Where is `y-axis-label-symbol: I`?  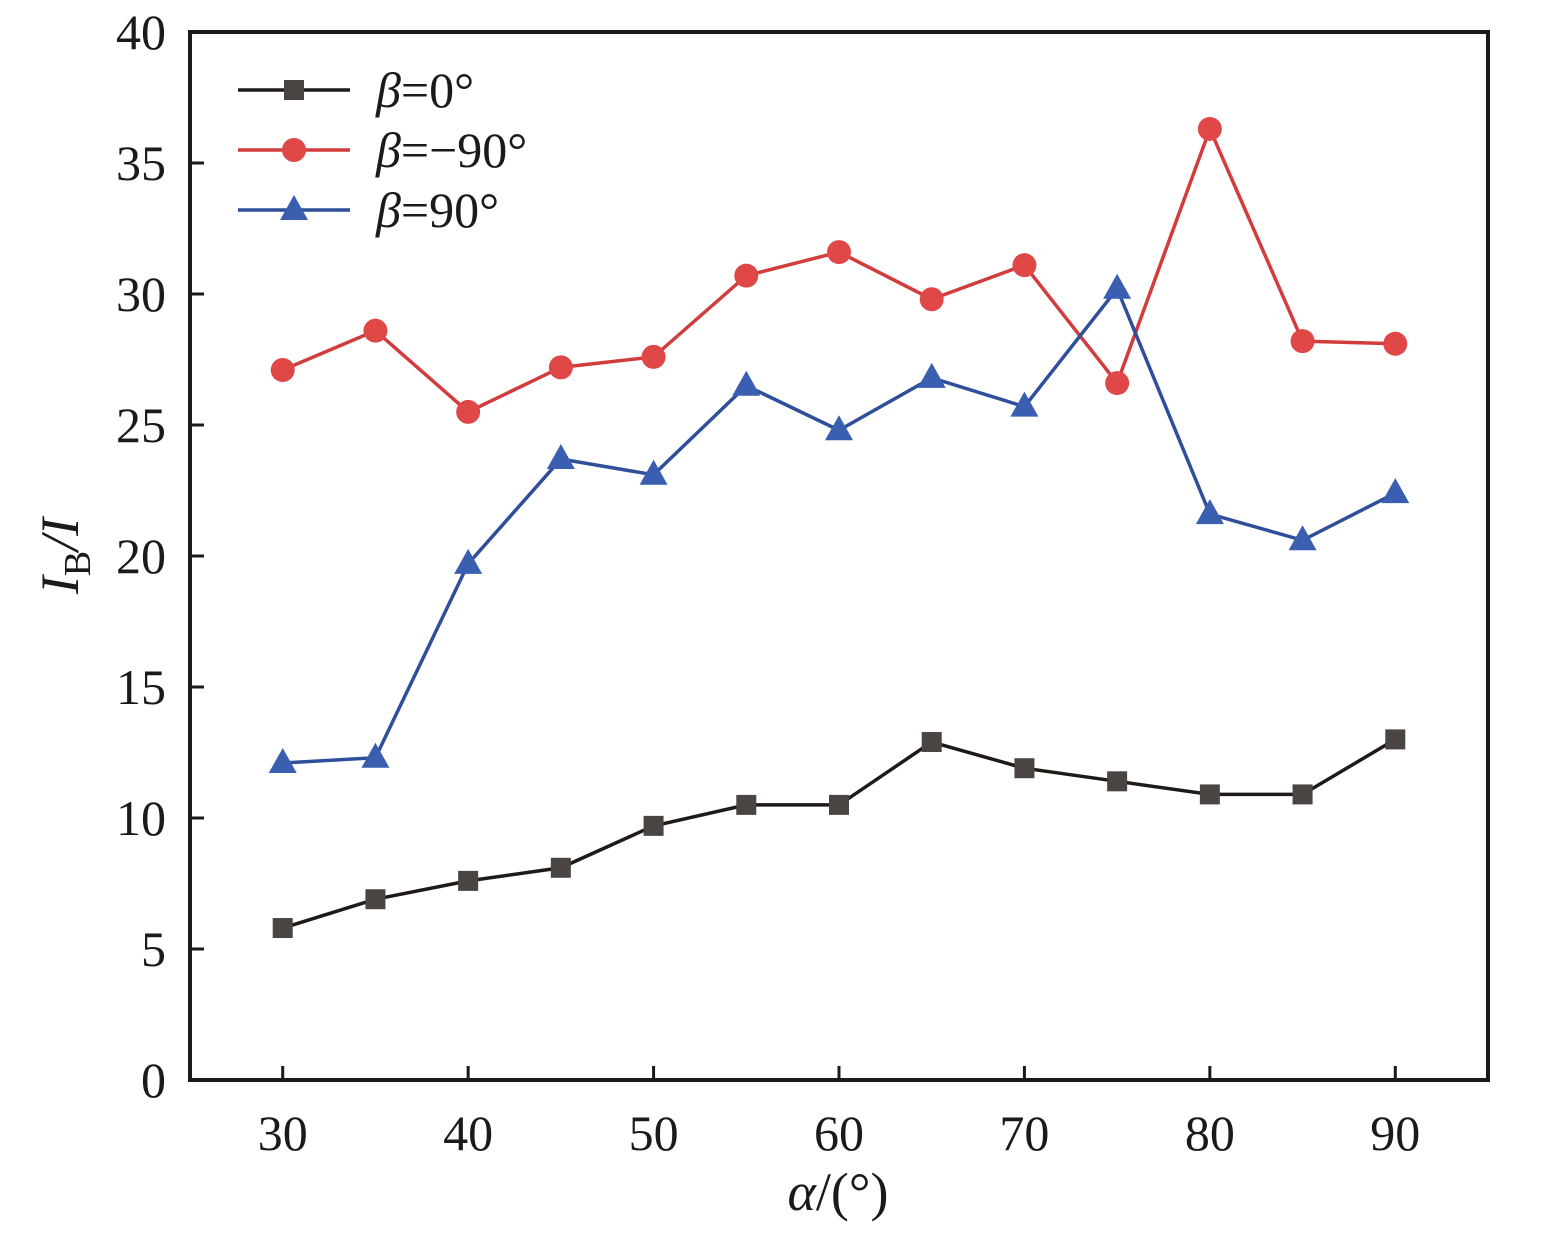
y-axis-label-symbol: I is located at coordinates (60, 584).